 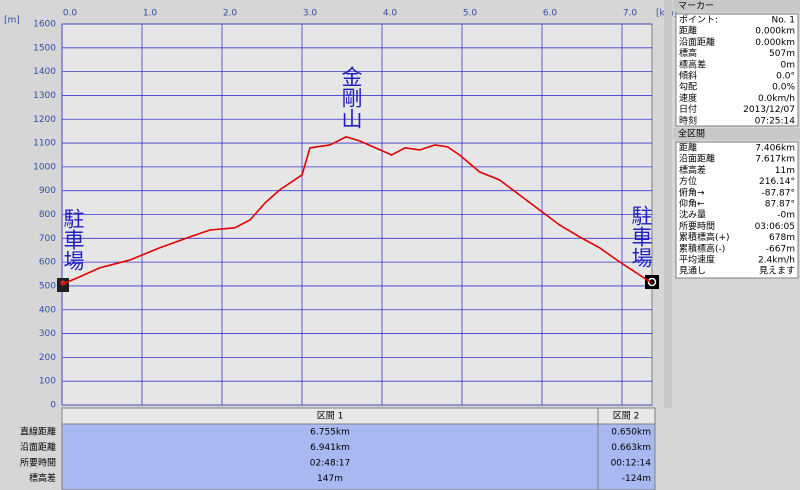 What do you see at coordinates (44, 48) in the screenshot?
I see `y-tick-label: 1500` at bounding box center [44, 48].